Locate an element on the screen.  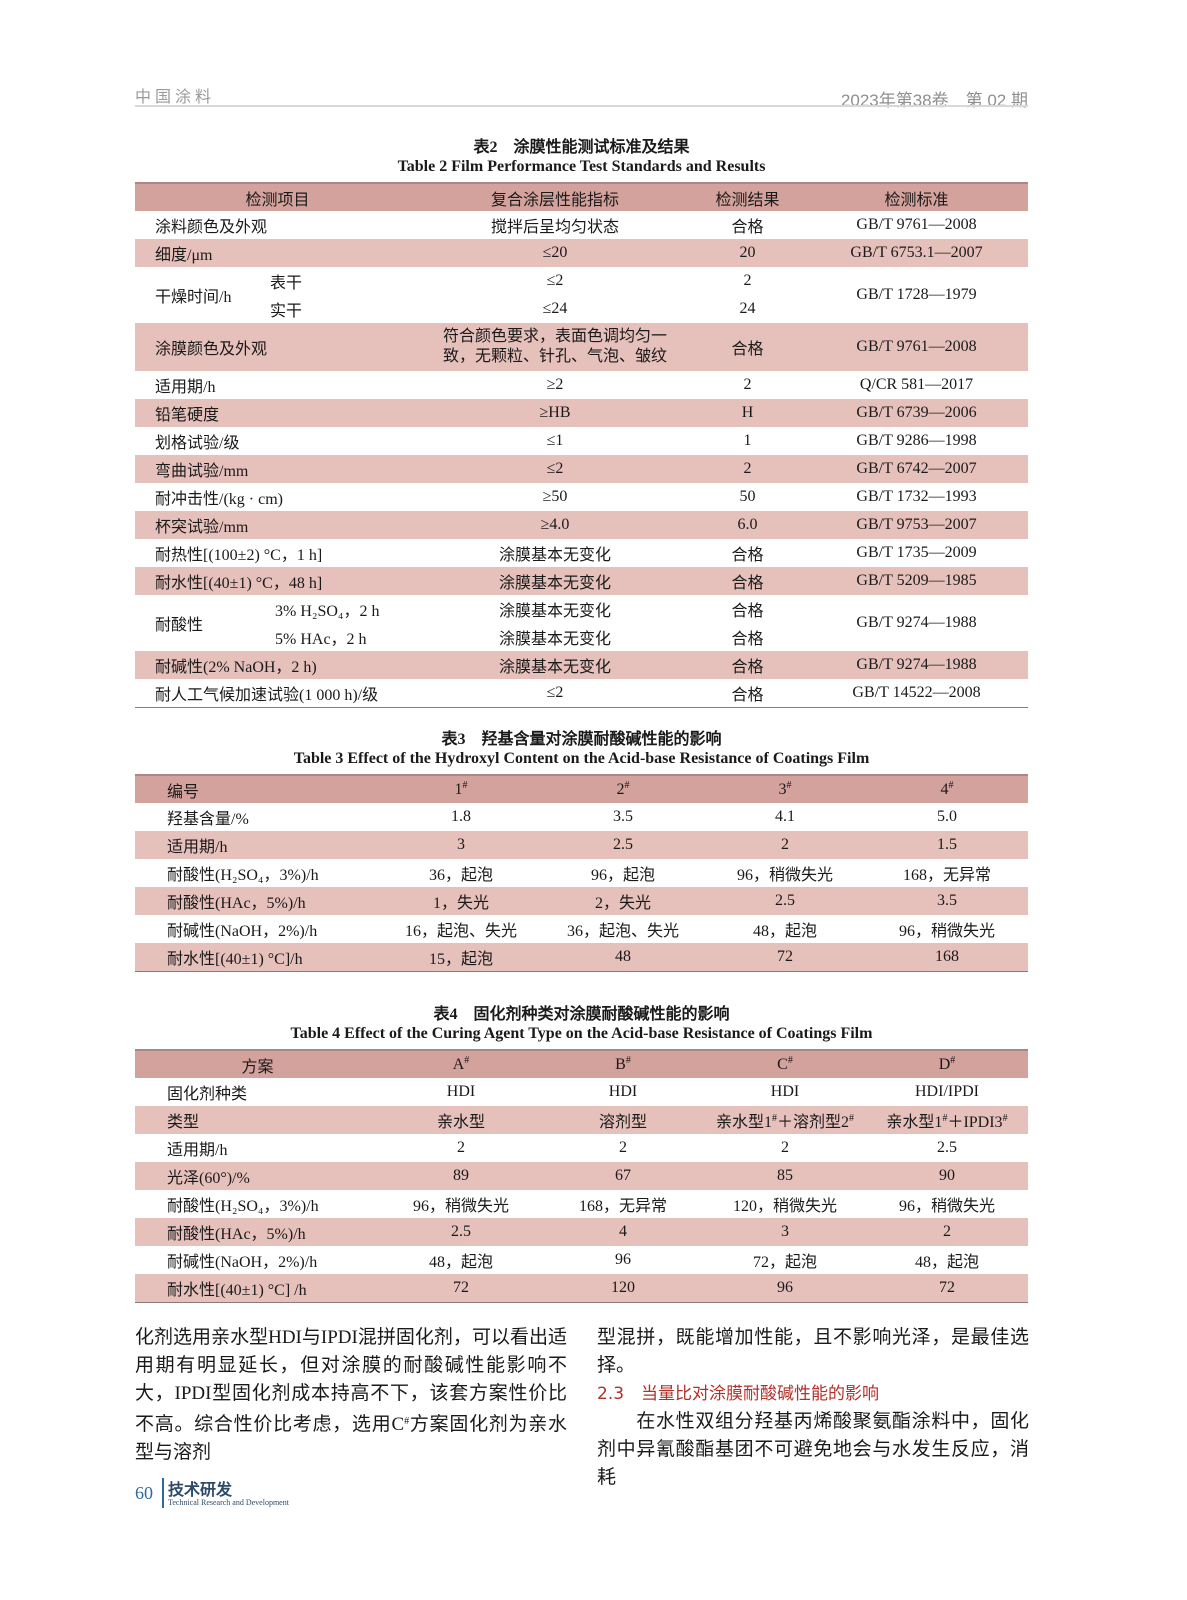
footer-divider is located at coordinates (163, 1493).